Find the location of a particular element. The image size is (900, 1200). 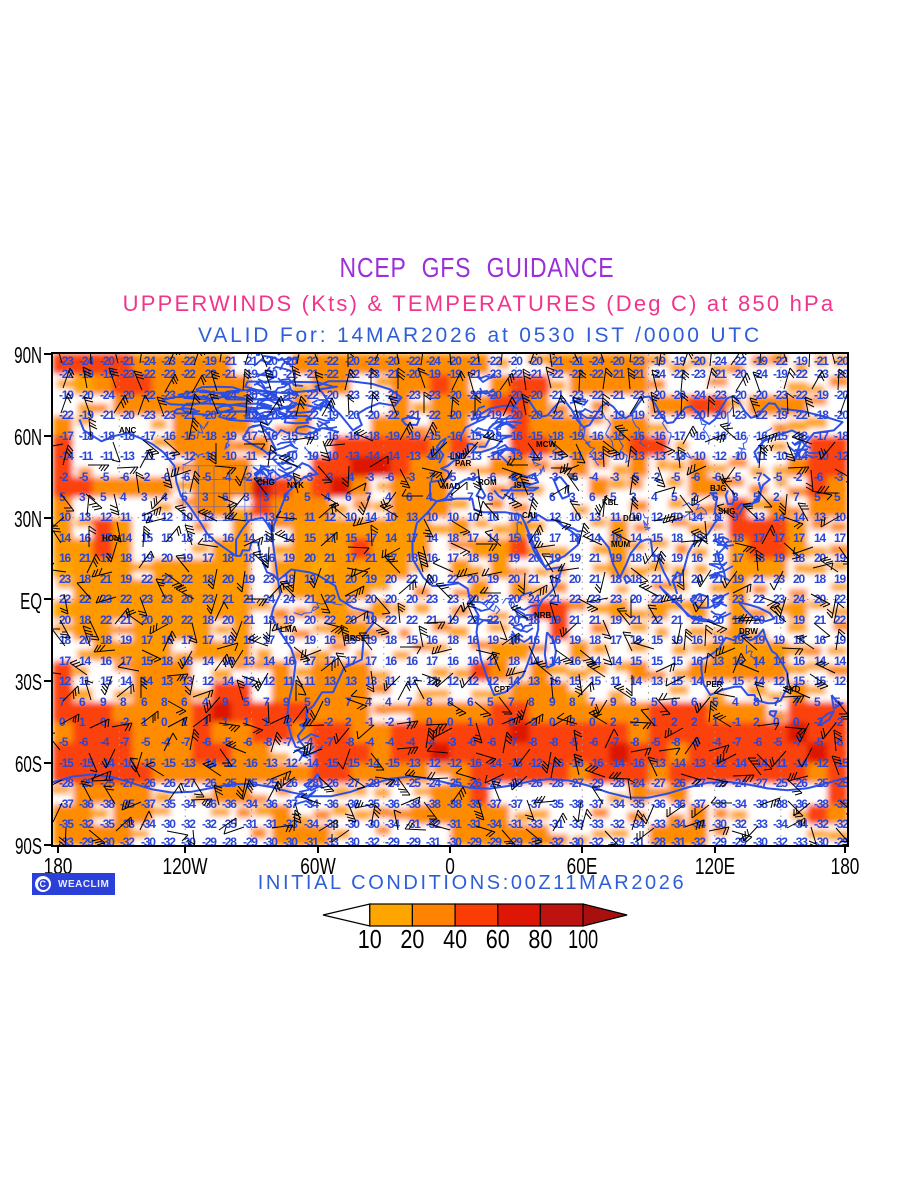

svg-text: 40 is located at coordinates (455, 939).